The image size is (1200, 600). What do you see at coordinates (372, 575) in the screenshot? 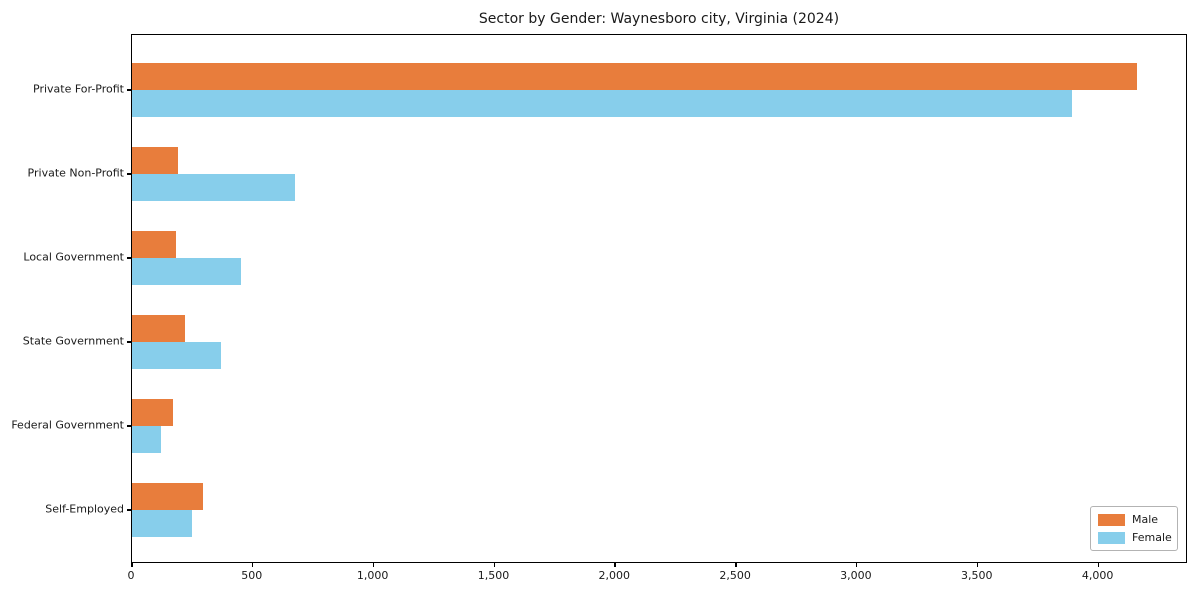
I see `x-tick-label-1000: 1,000` at bounding box center [372, 575].